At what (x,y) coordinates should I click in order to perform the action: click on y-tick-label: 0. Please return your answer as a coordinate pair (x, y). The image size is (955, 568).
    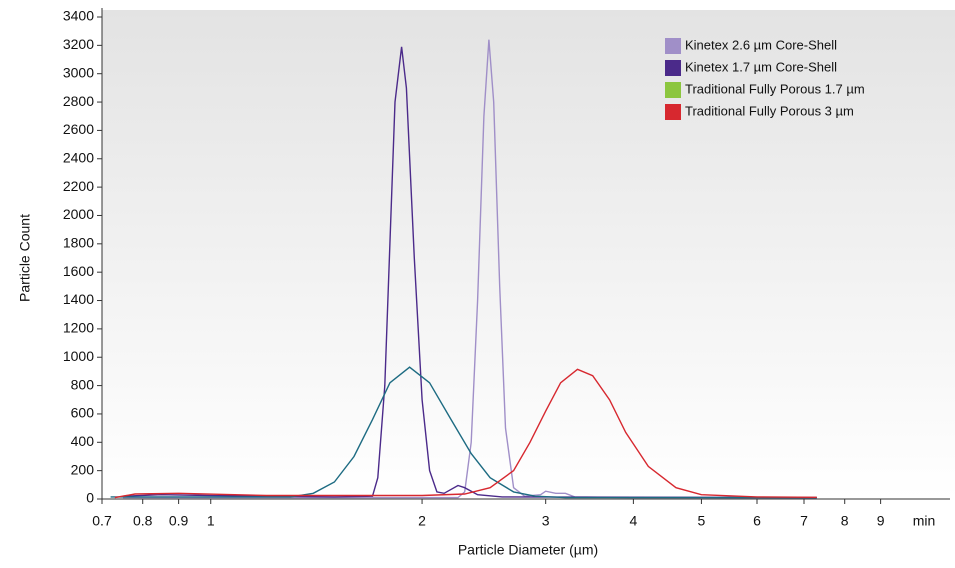
    Looking at the image, I should click on (90, 498).